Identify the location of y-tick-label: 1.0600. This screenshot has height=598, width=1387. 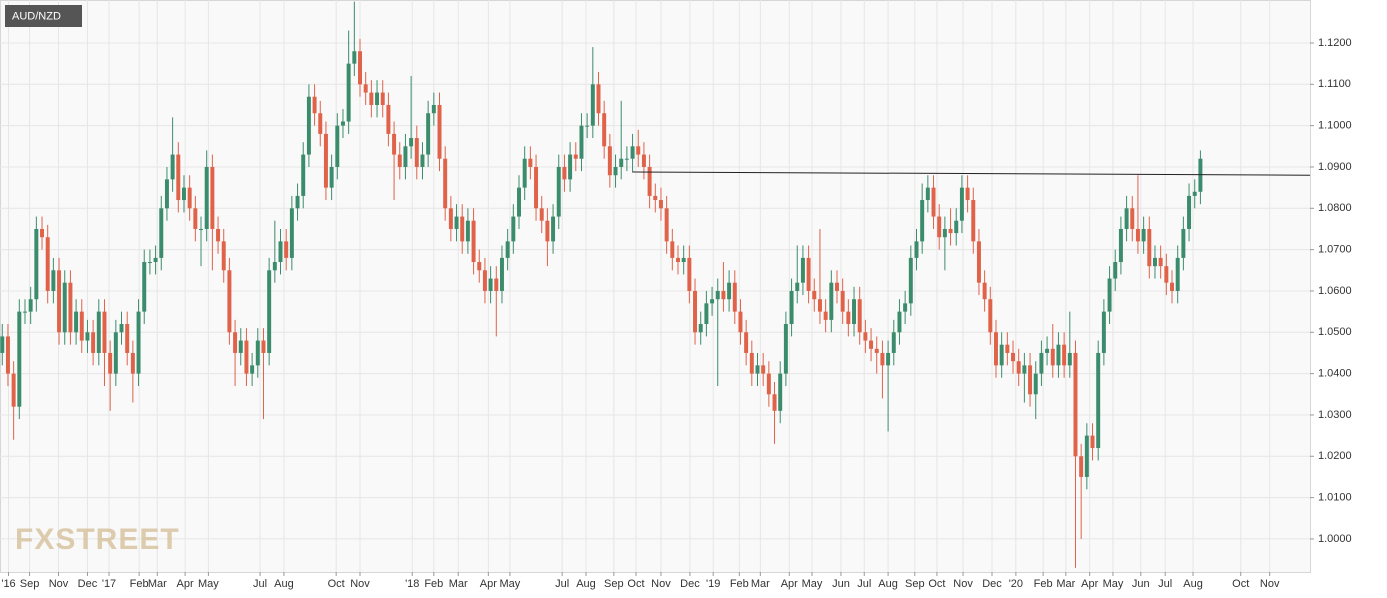
(1335, 291).